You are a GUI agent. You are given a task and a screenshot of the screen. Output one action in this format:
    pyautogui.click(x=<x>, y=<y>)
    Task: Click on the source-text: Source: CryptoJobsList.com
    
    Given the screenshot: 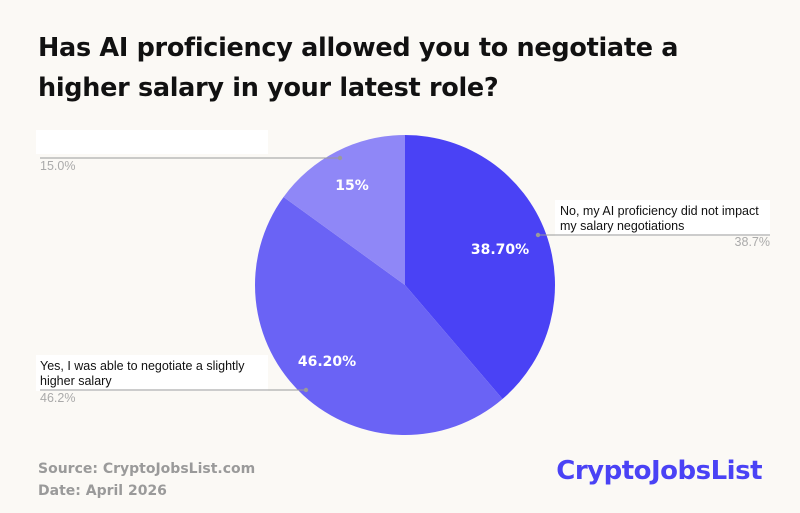 What is the action you would take?
    pyautogui.click(x=147, y=469)
    